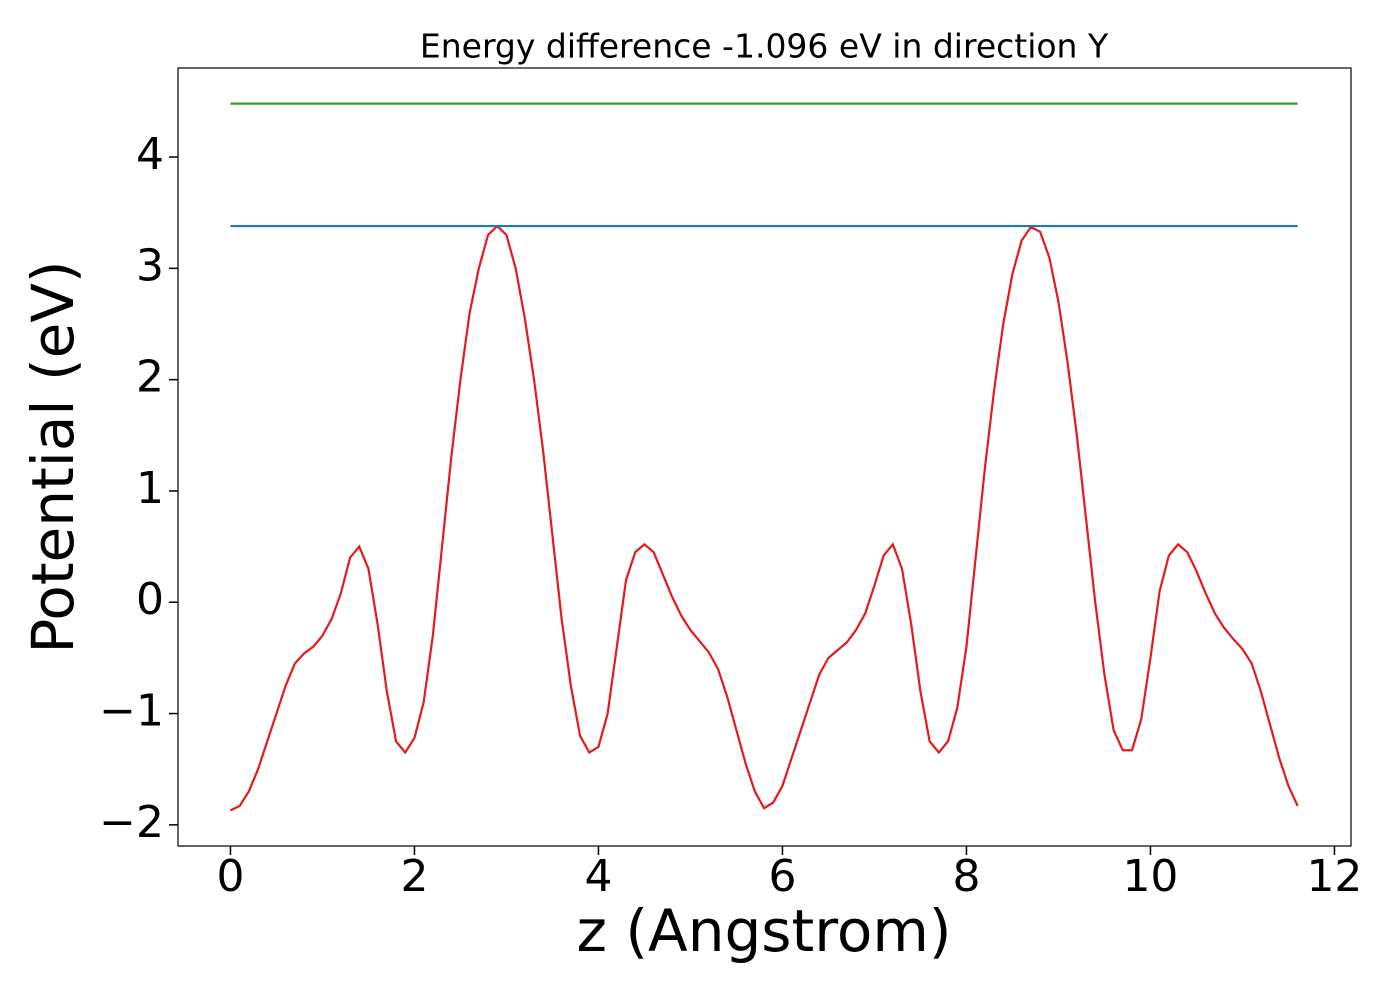  Describe the element at coordinates (1334, 876) in the screenshot. I see `x-tick-label: 12` at that location.